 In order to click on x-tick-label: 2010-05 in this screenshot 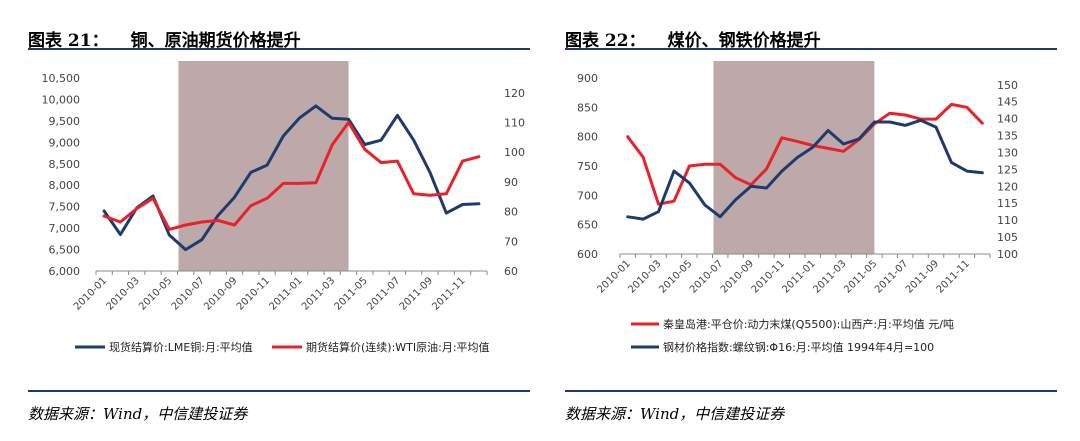, I will do `click(155, 293)`.